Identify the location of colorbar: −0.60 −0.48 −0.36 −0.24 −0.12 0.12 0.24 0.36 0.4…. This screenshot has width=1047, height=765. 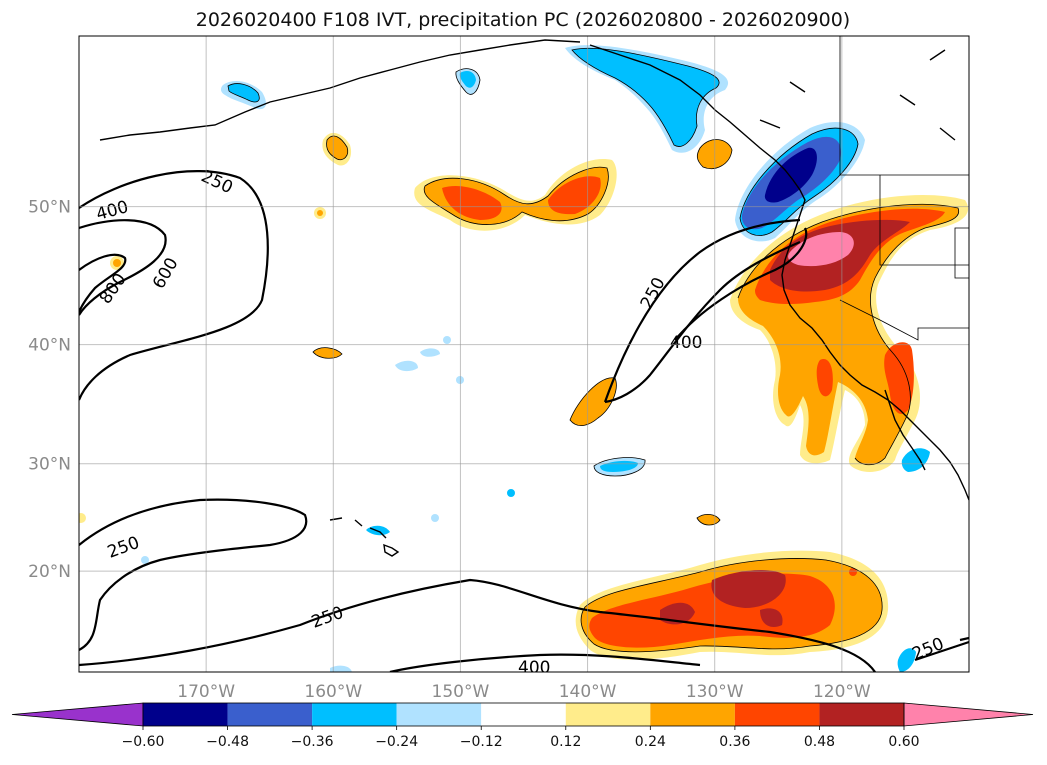
(522, 726).